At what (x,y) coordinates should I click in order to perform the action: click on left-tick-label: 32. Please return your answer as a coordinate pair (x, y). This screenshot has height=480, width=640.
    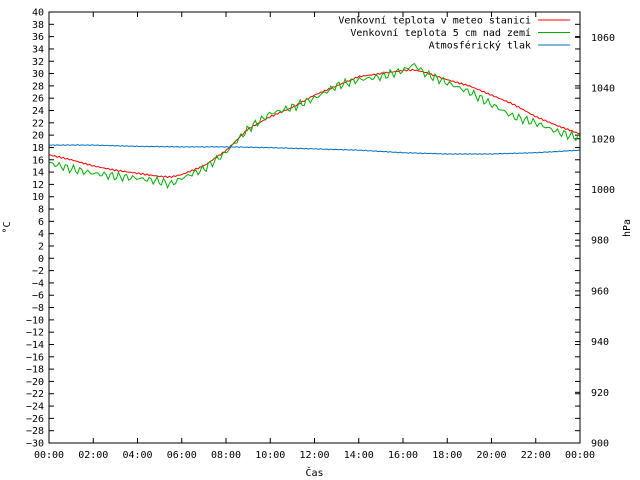
    Looking at the image, I should click on (38, 62).